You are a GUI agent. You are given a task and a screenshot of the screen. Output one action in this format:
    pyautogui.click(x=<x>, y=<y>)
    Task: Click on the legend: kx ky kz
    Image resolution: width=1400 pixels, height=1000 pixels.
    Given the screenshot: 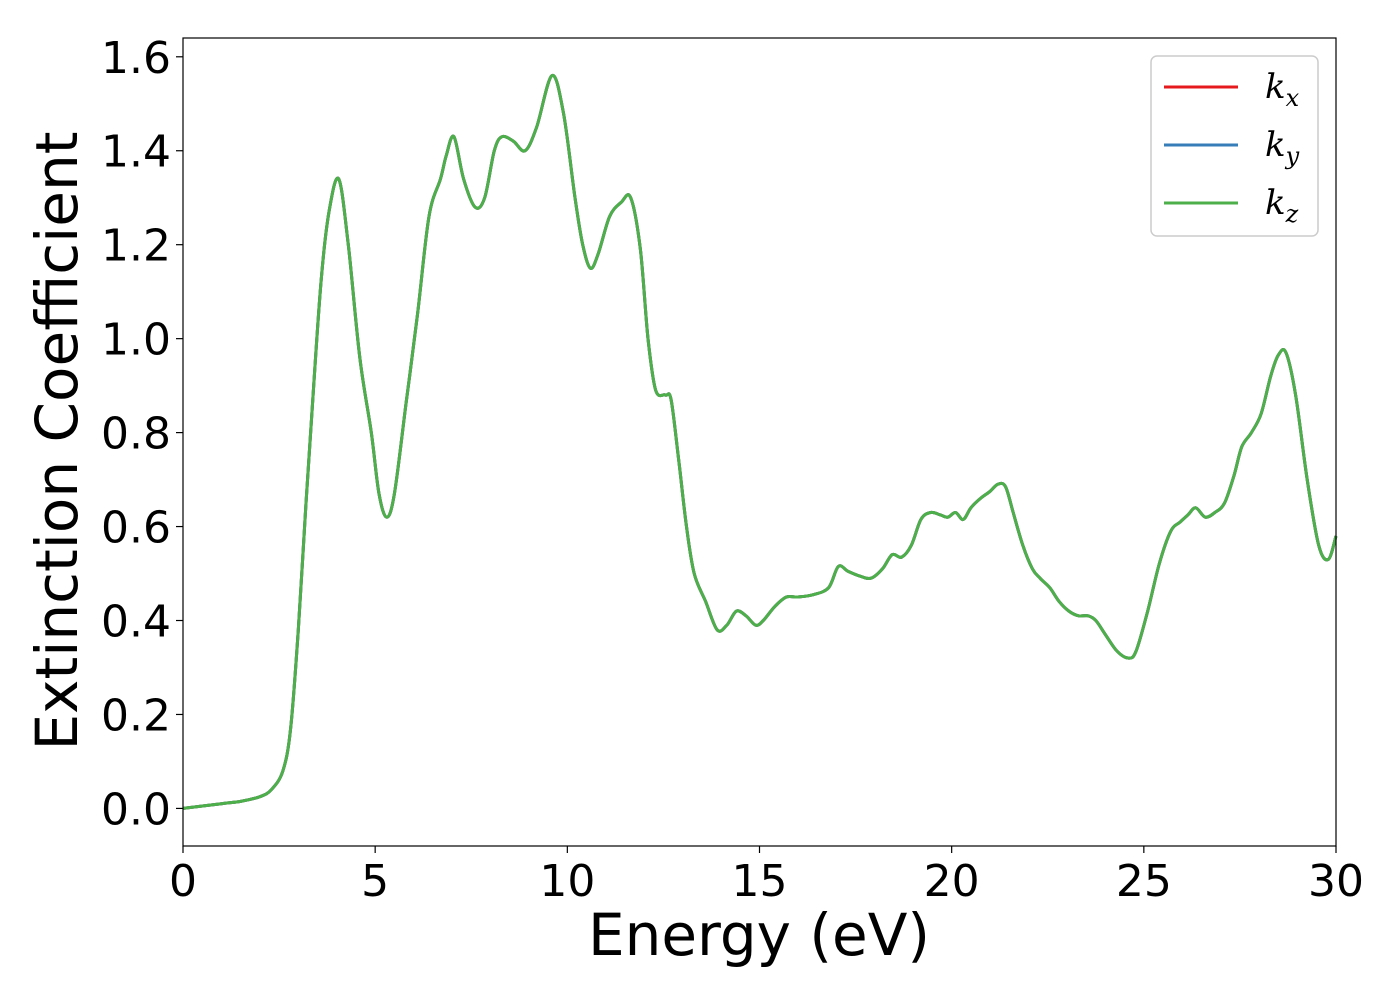 What is the action you would take?
    pyautogui.click(x=1234, y=146)
    